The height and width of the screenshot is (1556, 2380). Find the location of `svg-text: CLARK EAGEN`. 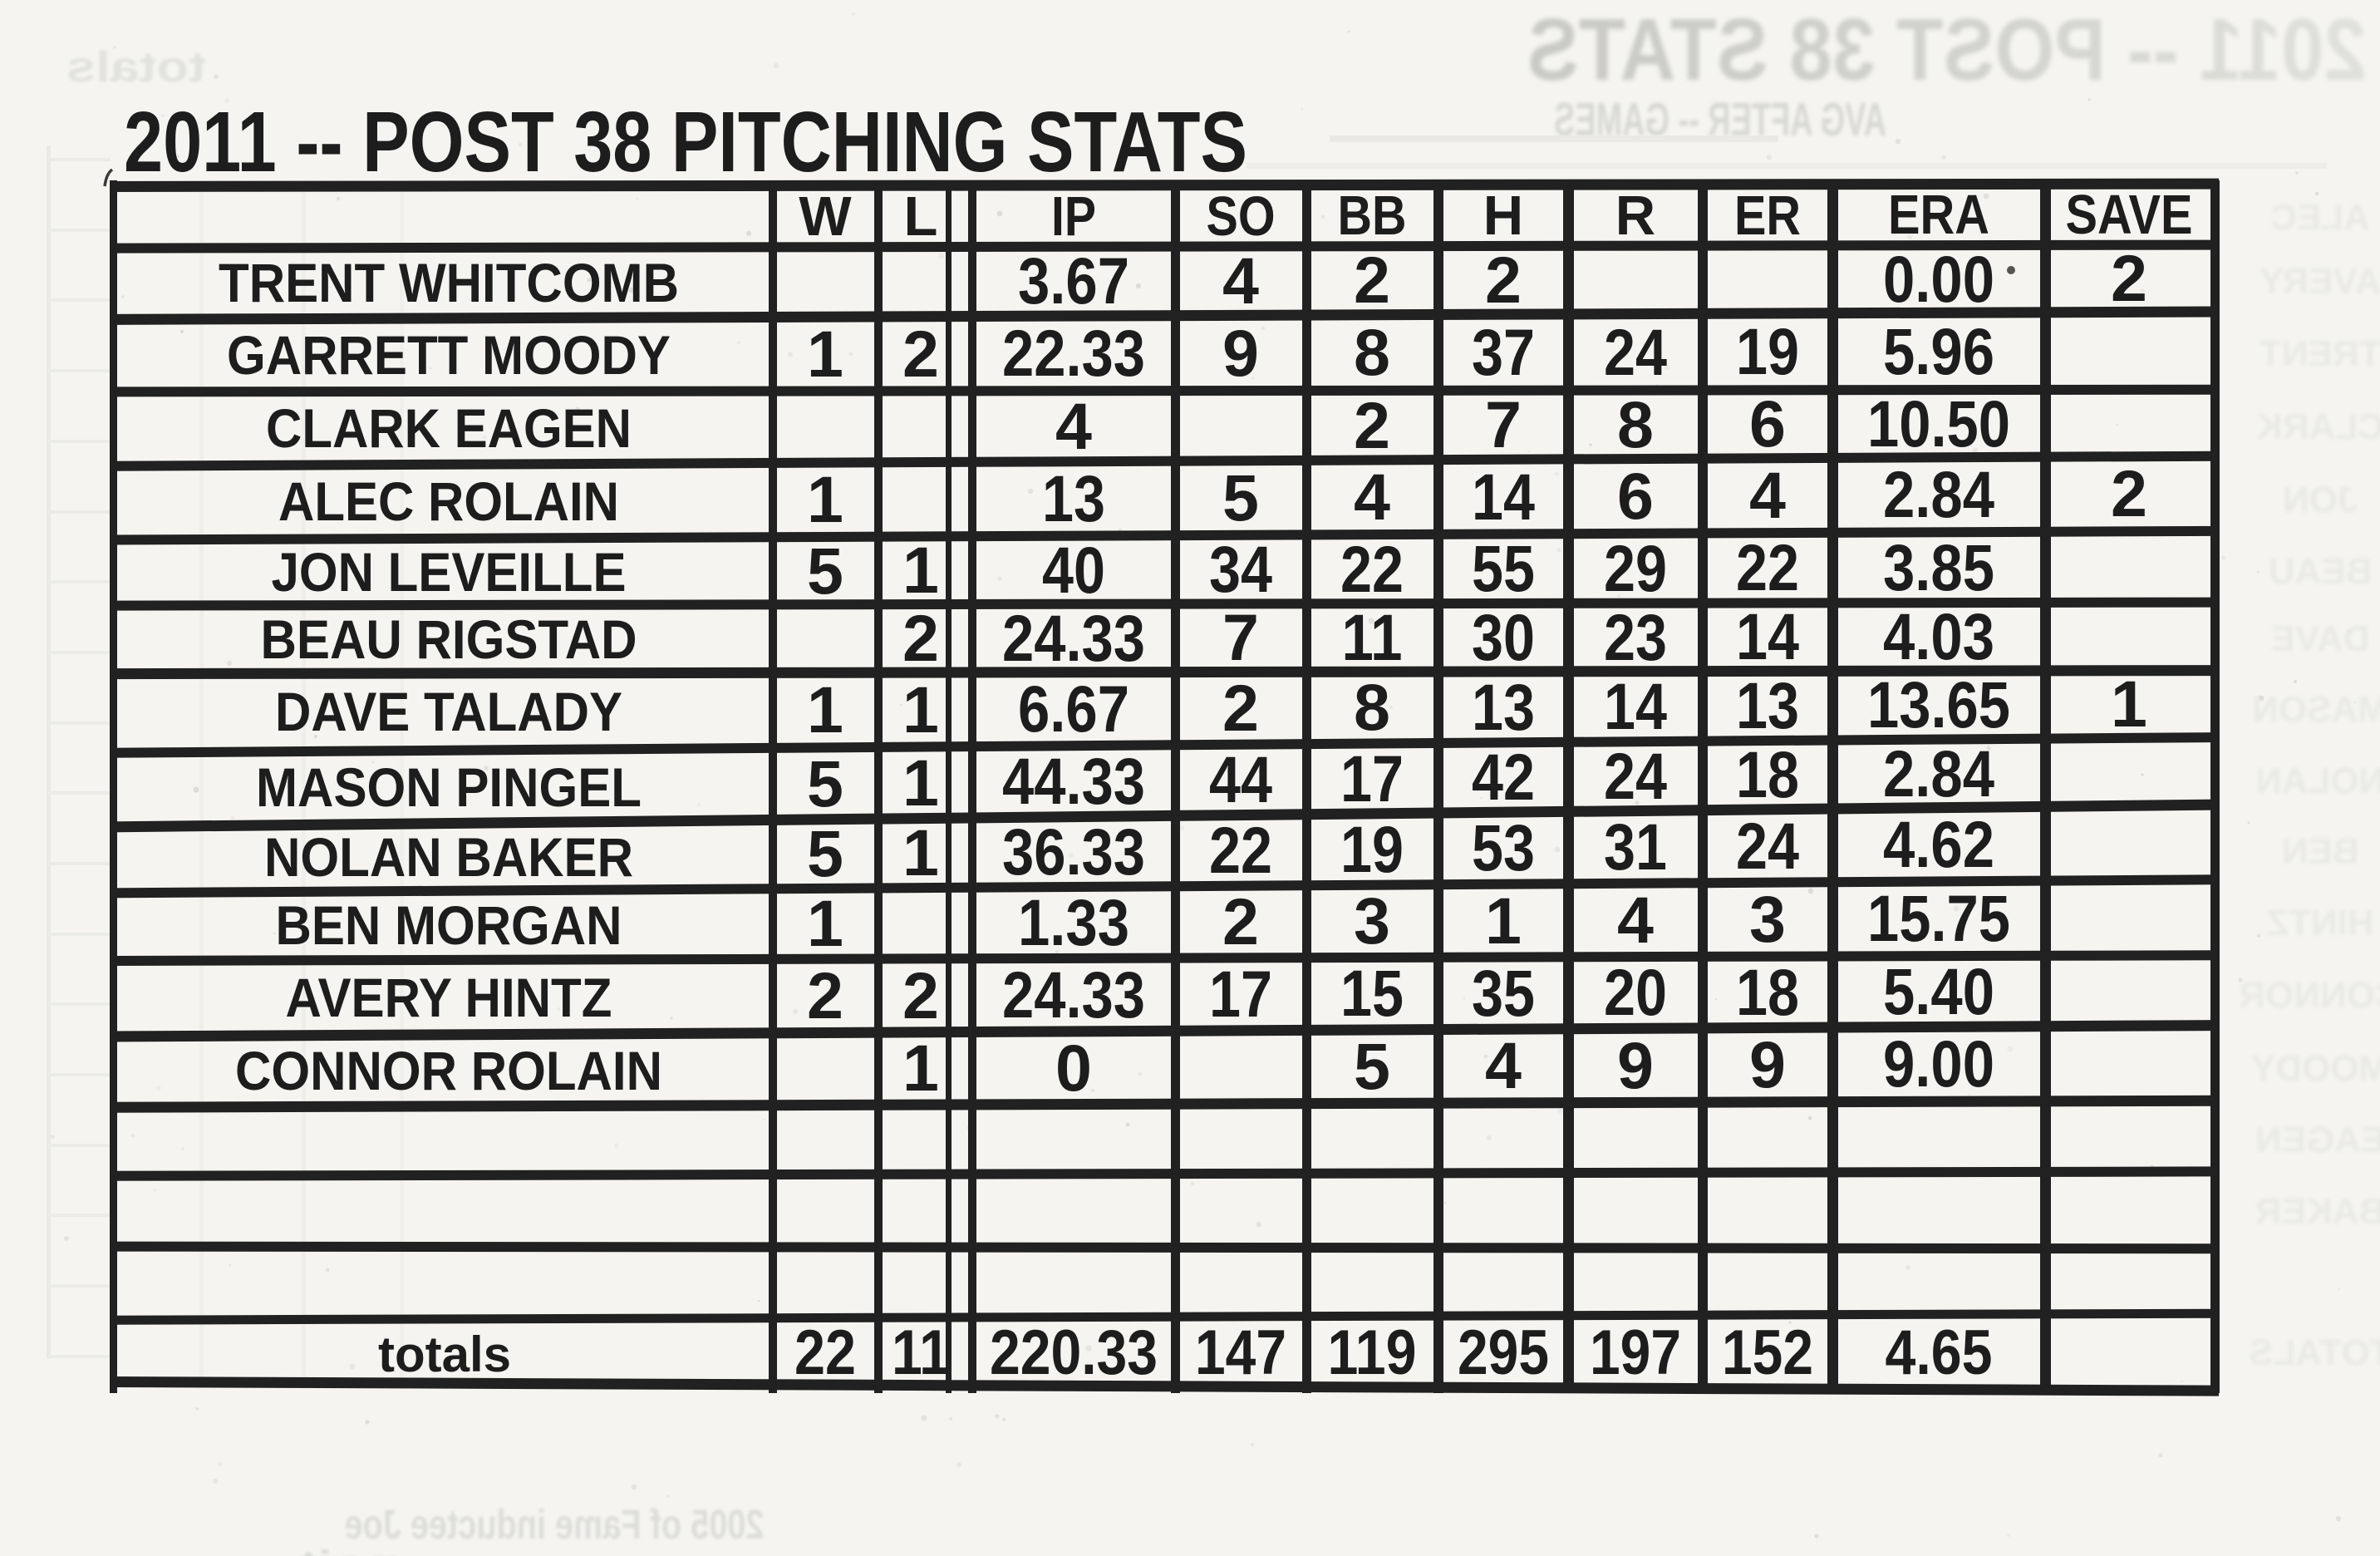

svg-text: CLARK EAGEN is located at coordinates (449, 428).